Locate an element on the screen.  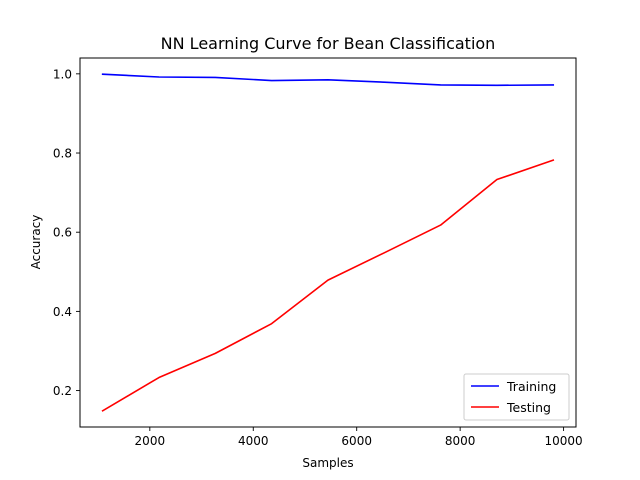
x-axis-label: Samples is located at coordinates (327, 463).